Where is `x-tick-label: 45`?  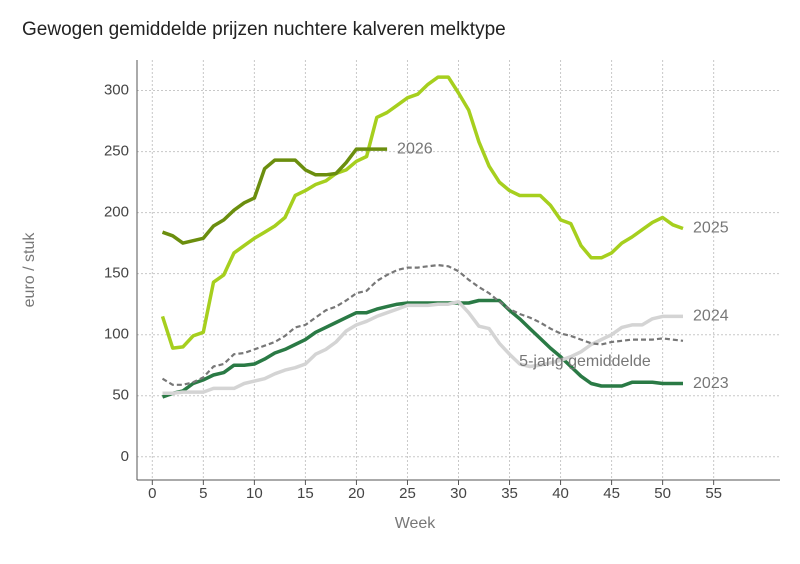 x-tick-label: 45 is located at coordinates (611, 493).